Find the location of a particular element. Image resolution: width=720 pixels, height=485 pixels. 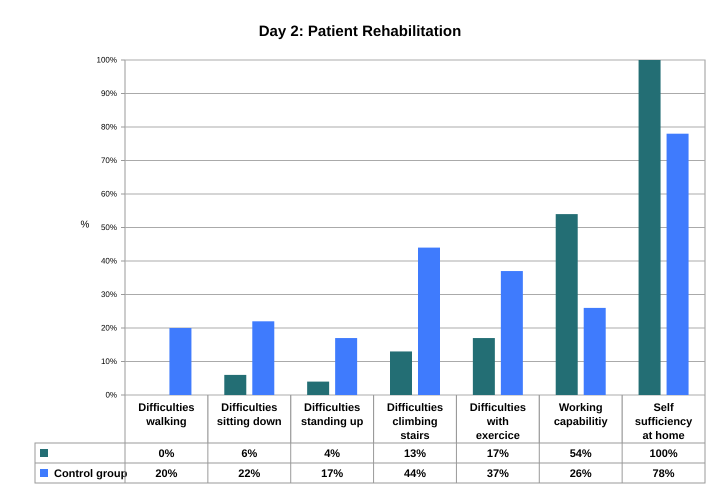

y-tick-label: 100% is located at coordinates (106, 60).